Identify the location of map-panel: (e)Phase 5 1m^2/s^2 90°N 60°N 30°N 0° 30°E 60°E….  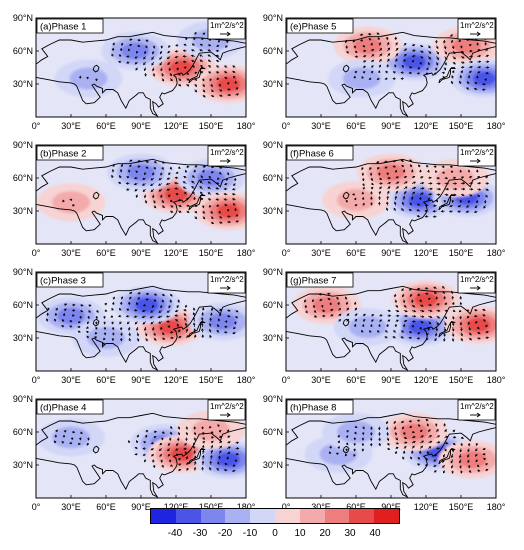
(384, 72).